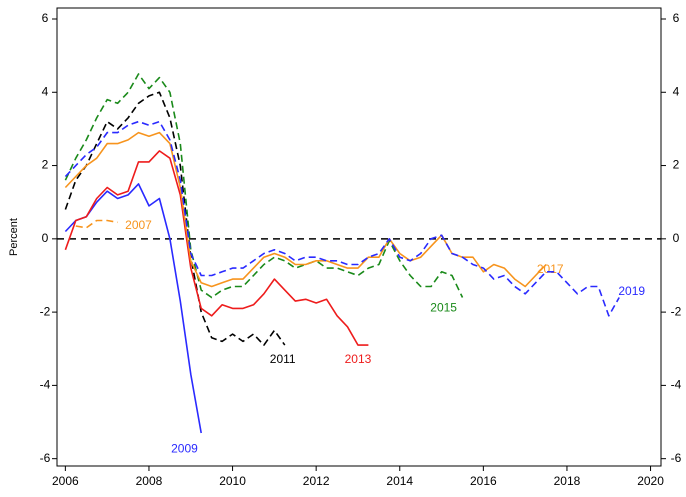 The height and width of the screenshot is (497, 686). What do you see at coordinates (138, 225) in the screenshot?
I see `series-label: 2007` at bounding box center [138, 225].